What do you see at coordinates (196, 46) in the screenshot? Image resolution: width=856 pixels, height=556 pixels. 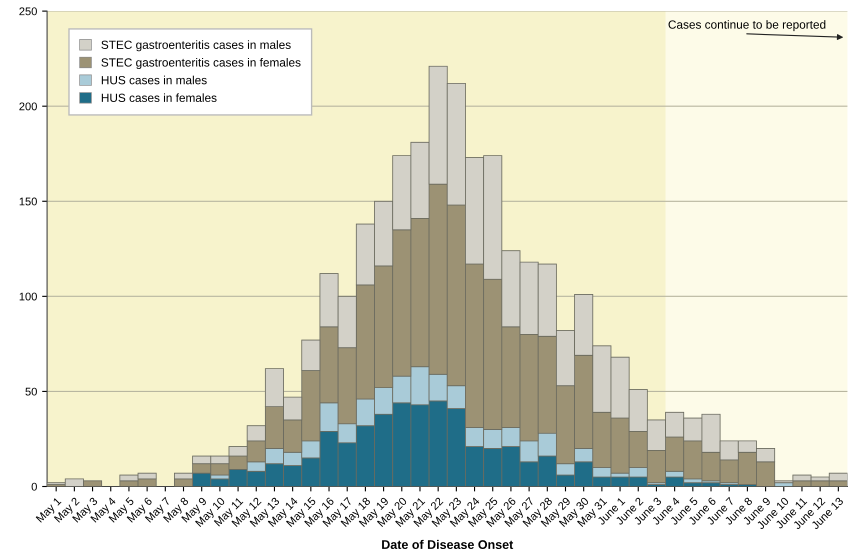 I see `legend-label: STEC gastroenteritis cases in males` at bounding box center [196, 46].